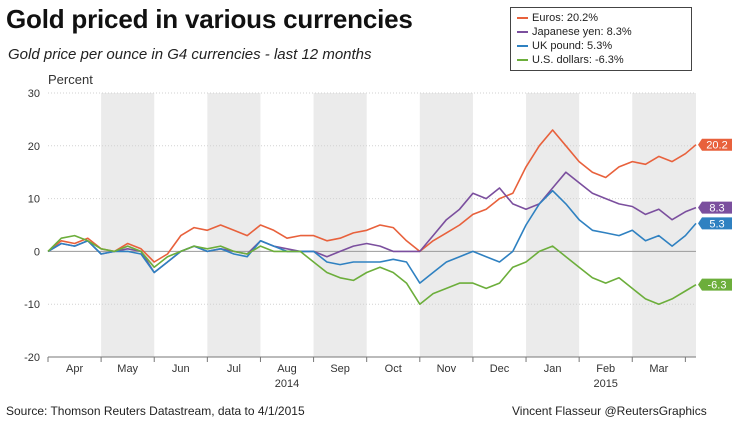  Describe the element at coordinates (609, 411) in the screenshot. I see `credit-note: Vincent Flasseur @ReutersGraphics` at that location.